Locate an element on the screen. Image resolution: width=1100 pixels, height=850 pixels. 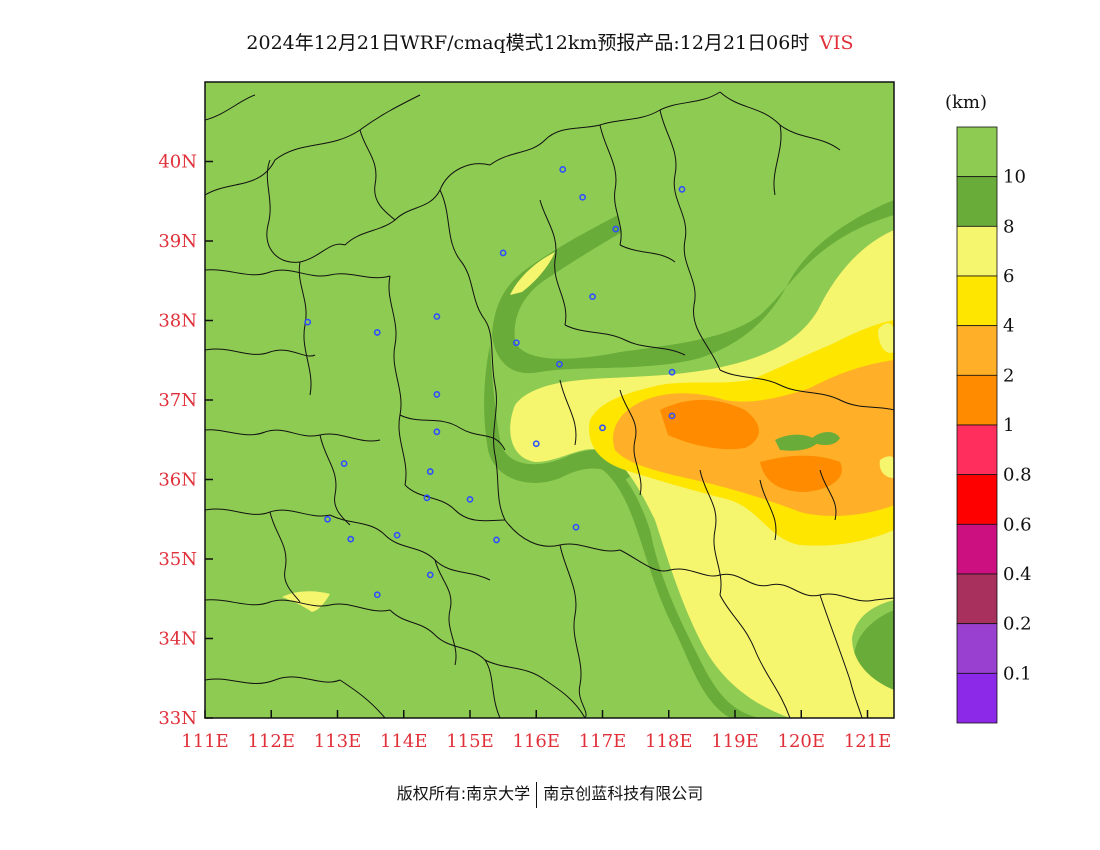
colorbar-label: 8 is located at coordinates (1008, 226).